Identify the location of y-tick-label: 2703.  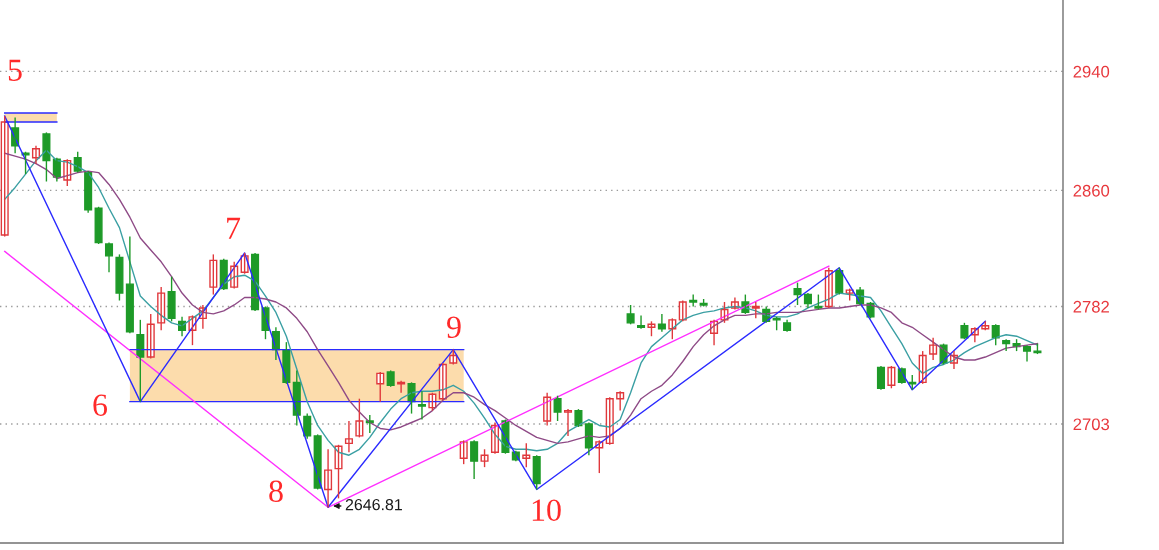
(1091, 424).